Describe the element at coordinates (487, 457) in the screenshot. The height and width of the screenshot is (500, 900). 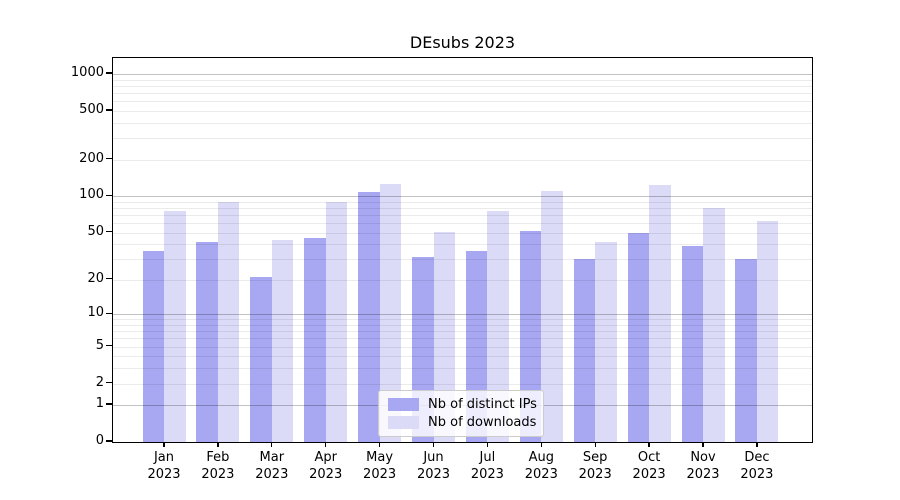
I see `x-tick-month: Jul` at that location.